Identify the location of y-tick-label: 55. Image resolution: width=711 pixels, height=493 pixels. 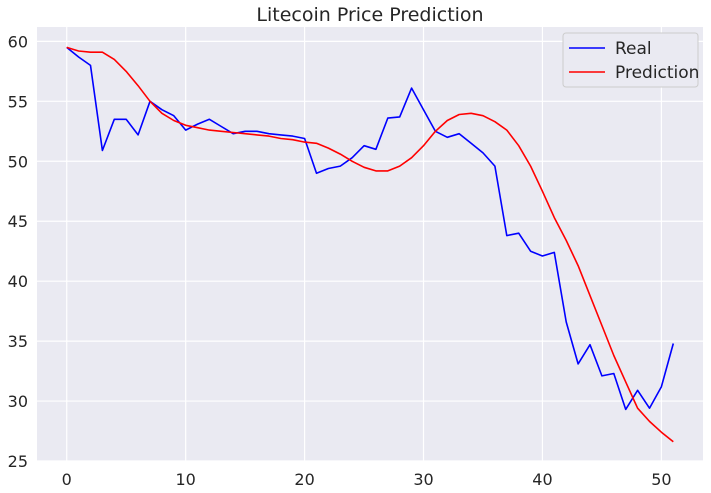
(18, 101).